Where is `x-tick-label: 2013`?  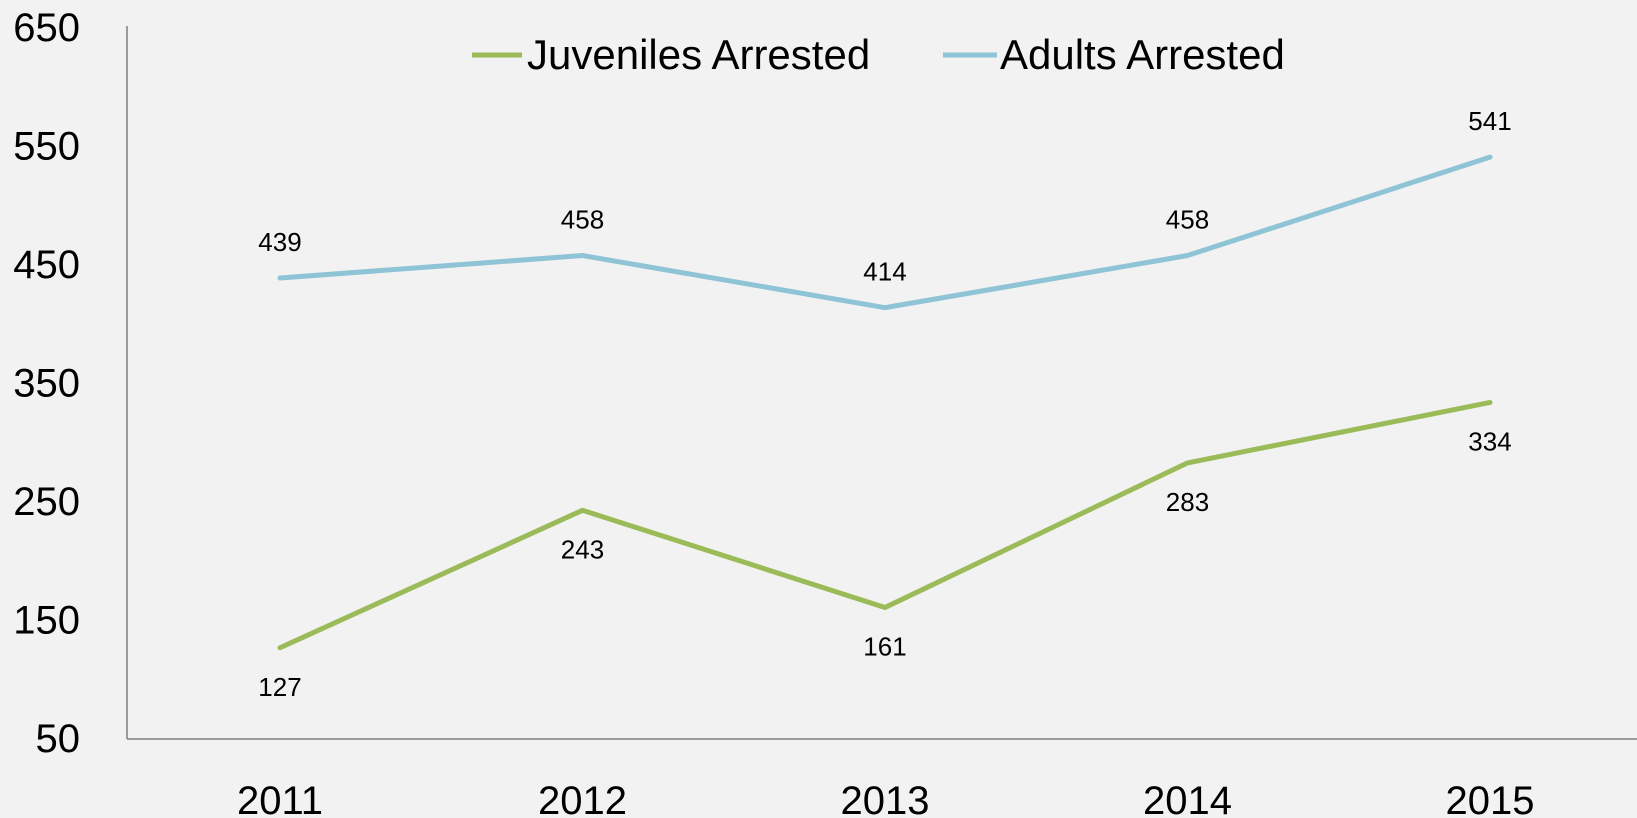
x-tick-label: 2013 is located at coordinates (885, 798).